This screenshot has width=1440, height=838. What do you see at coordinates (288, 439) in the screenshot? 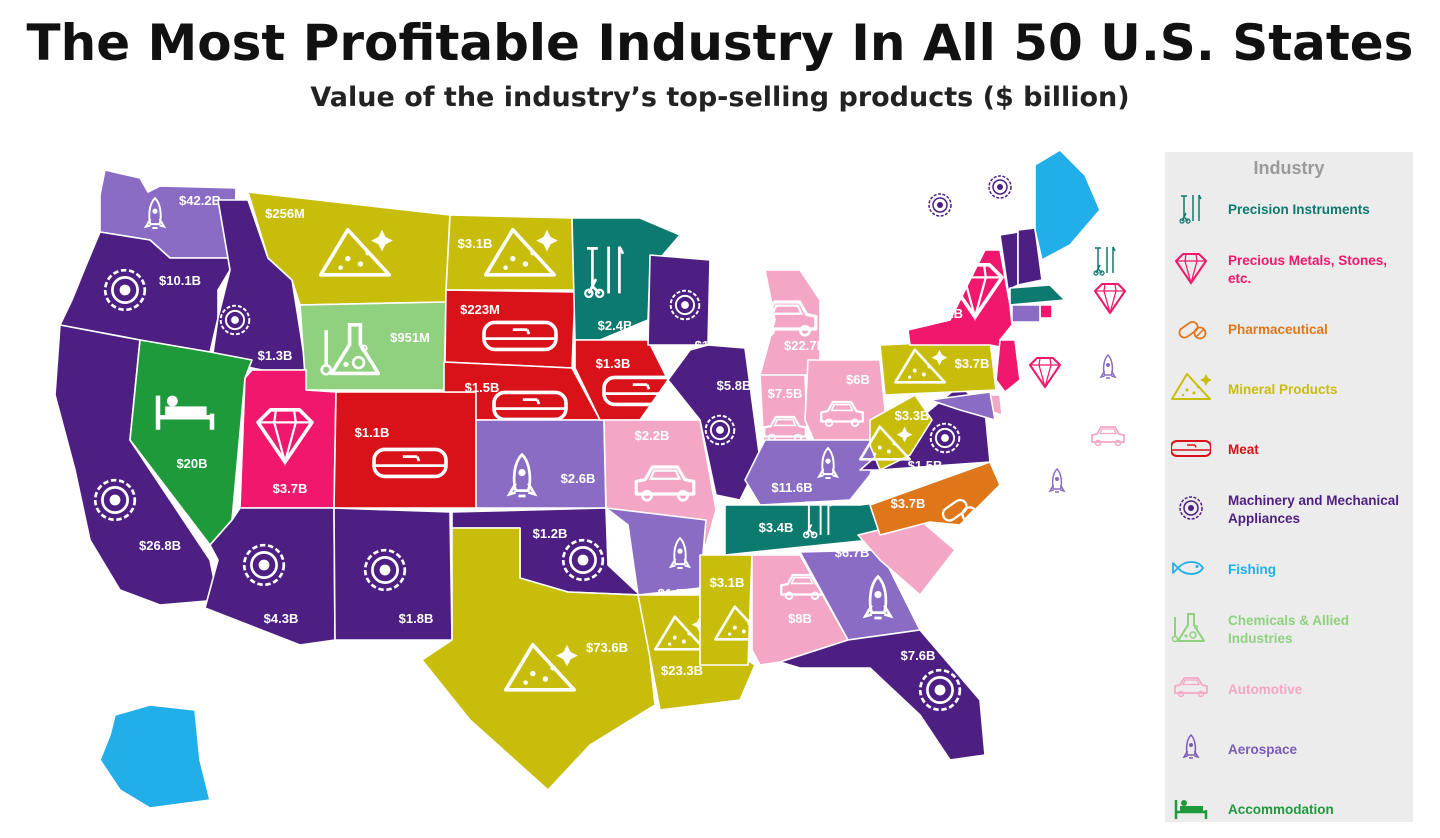
I see `state-ut: $3.7B` at bounding box center [288, 439].